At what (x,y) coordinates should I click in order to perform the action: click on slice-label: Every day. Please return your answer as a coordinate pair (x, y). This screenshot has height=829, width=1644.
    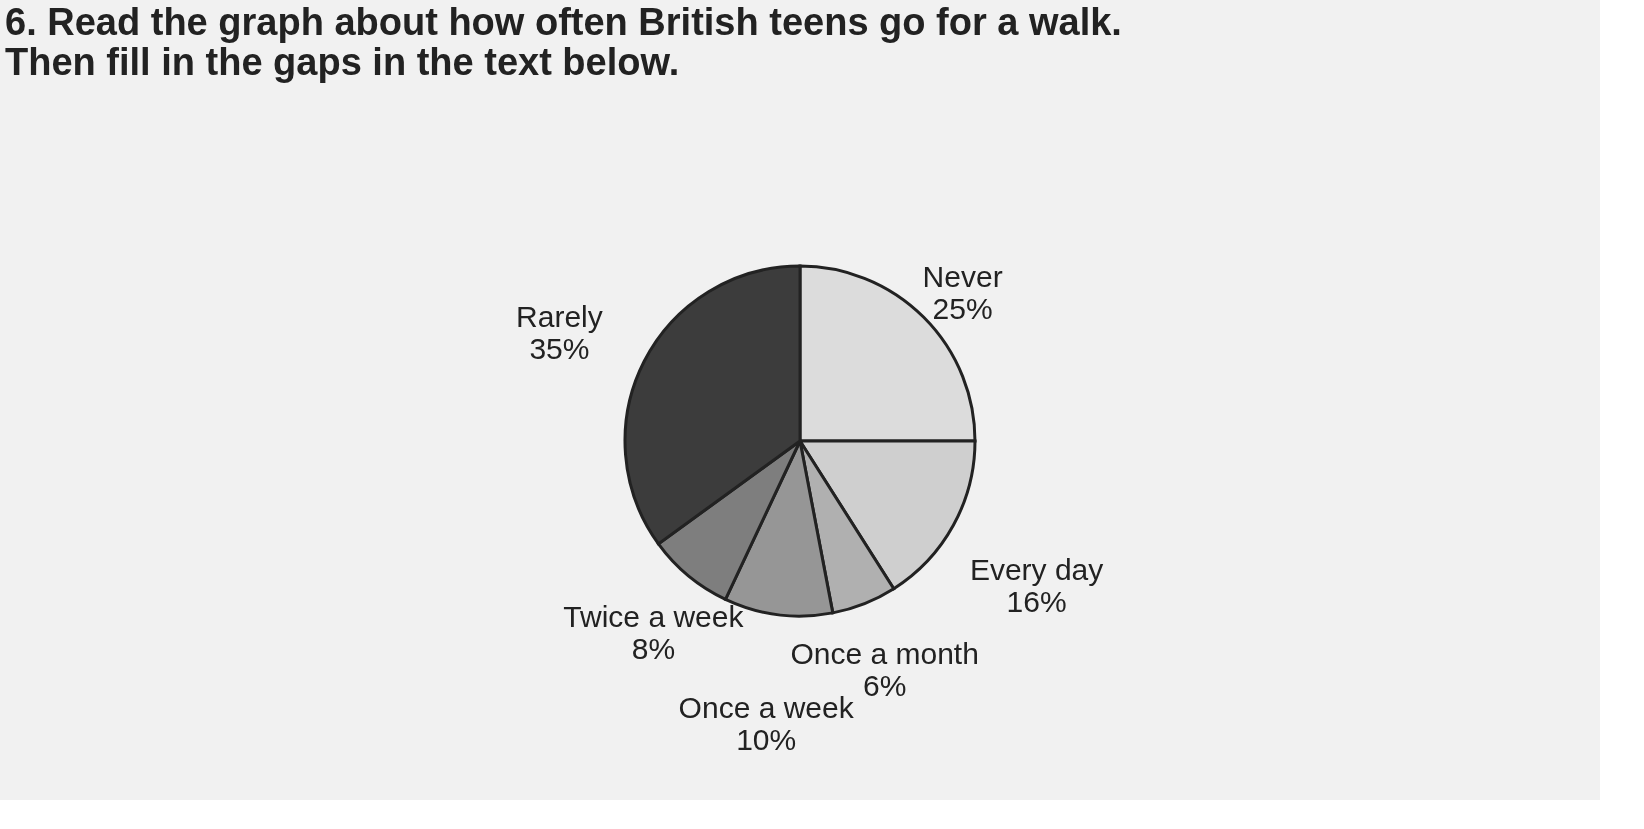
    Looking at the image, I should click on (1036, 570).